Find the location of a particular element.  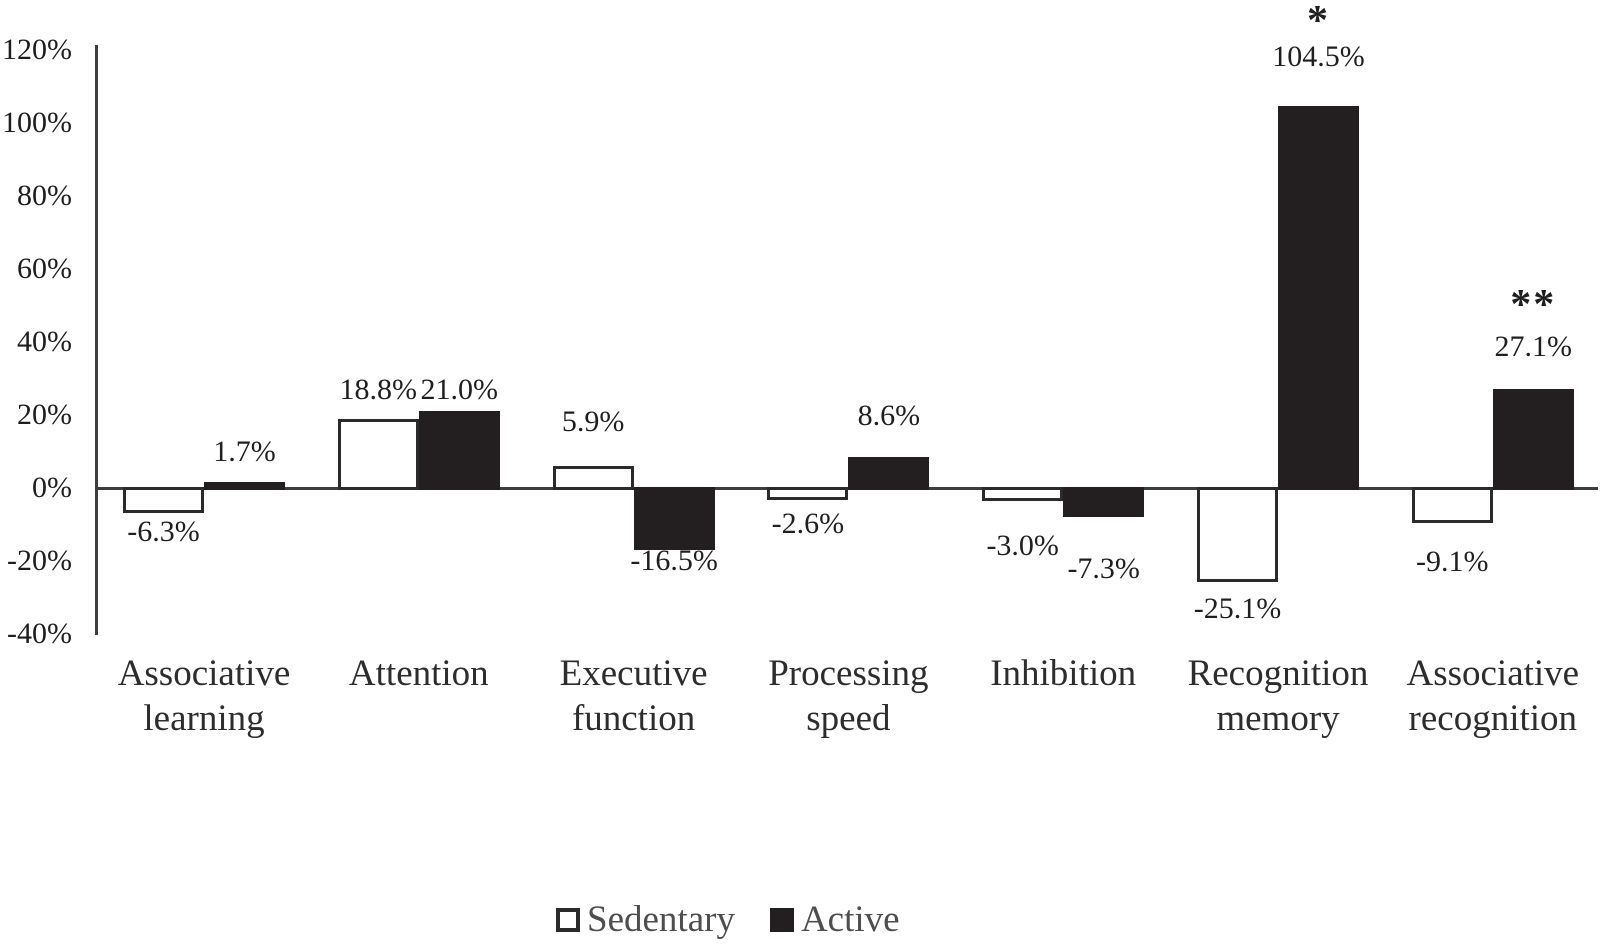

category-label-processing-speed: Processing speed is located at coordinates (848, 696).